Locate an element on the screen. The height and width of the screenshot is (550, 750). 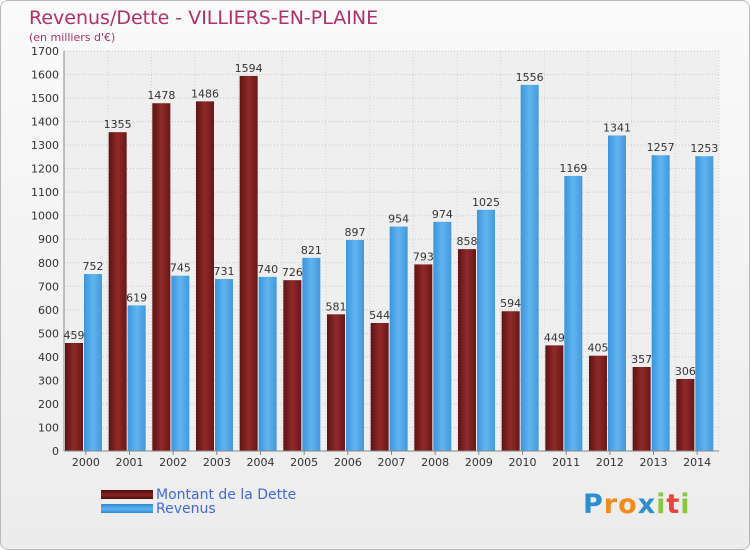
x-tick-label: 2001 is located at coordinates (130, 462).